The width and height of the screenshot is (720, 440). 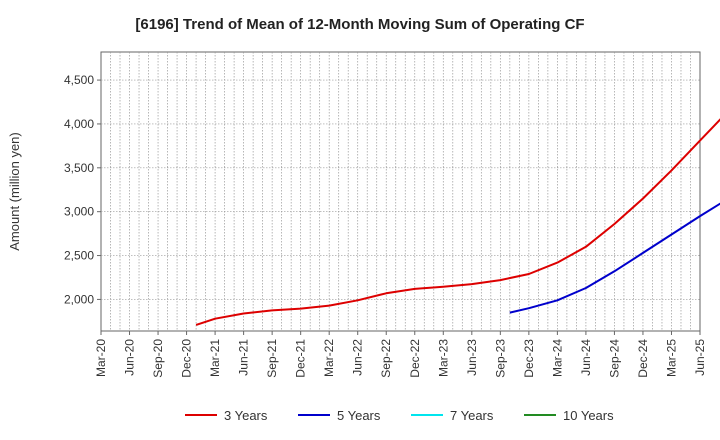 I want to click on y-tick-label: 4,000, so click(x=79, y=124).